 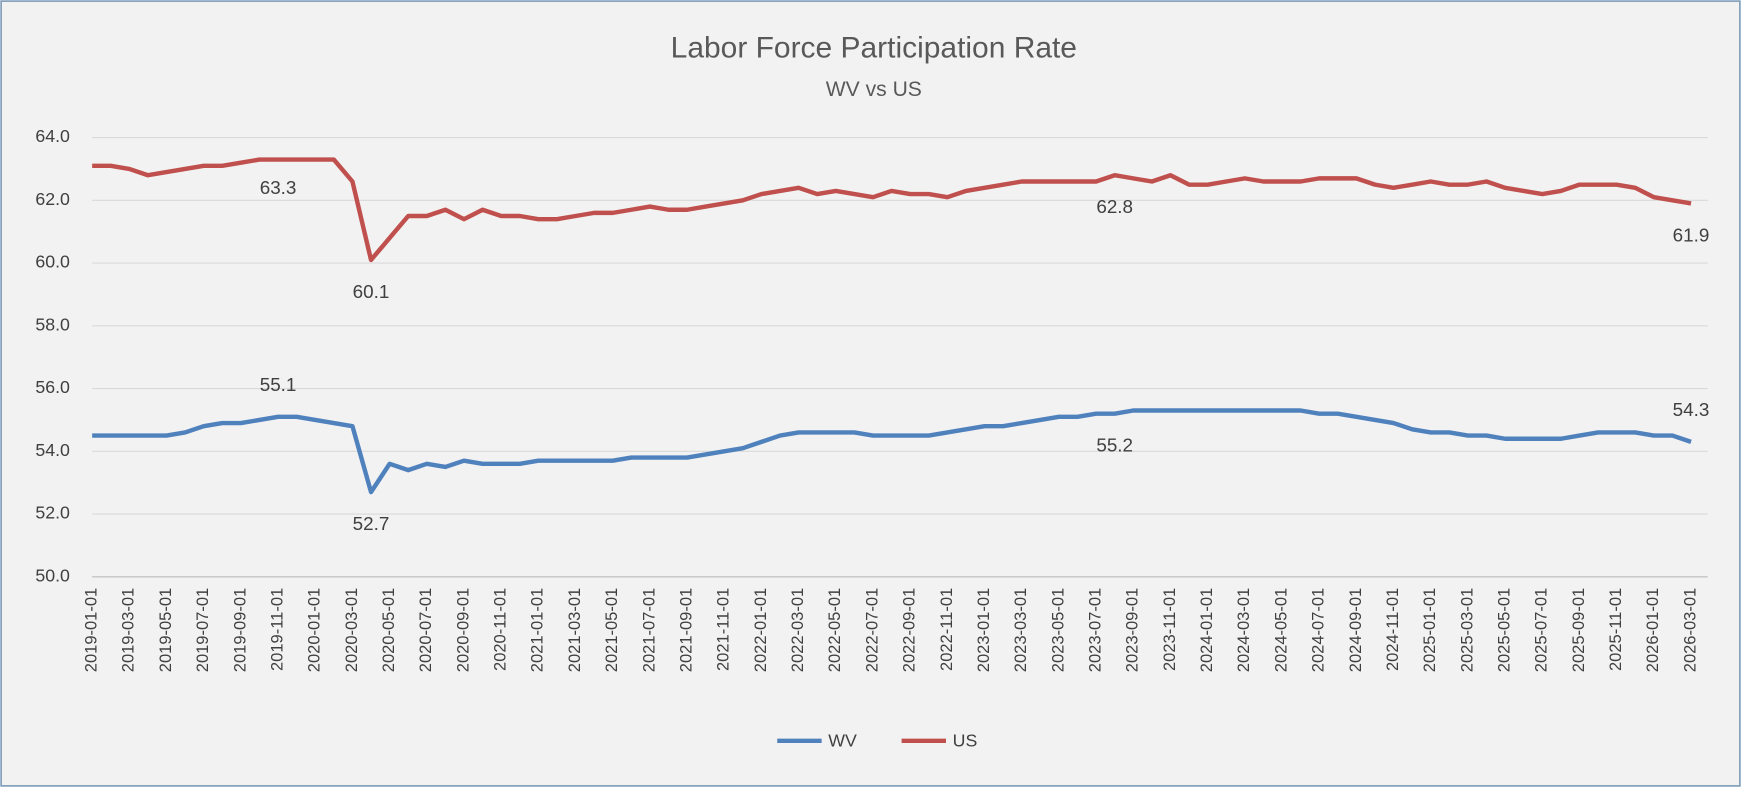 What do you see at coordinates (1392, 629) in the screenshot?
I see `x-tick-label: 2024-11-01` at bounding box center [1392, 629].